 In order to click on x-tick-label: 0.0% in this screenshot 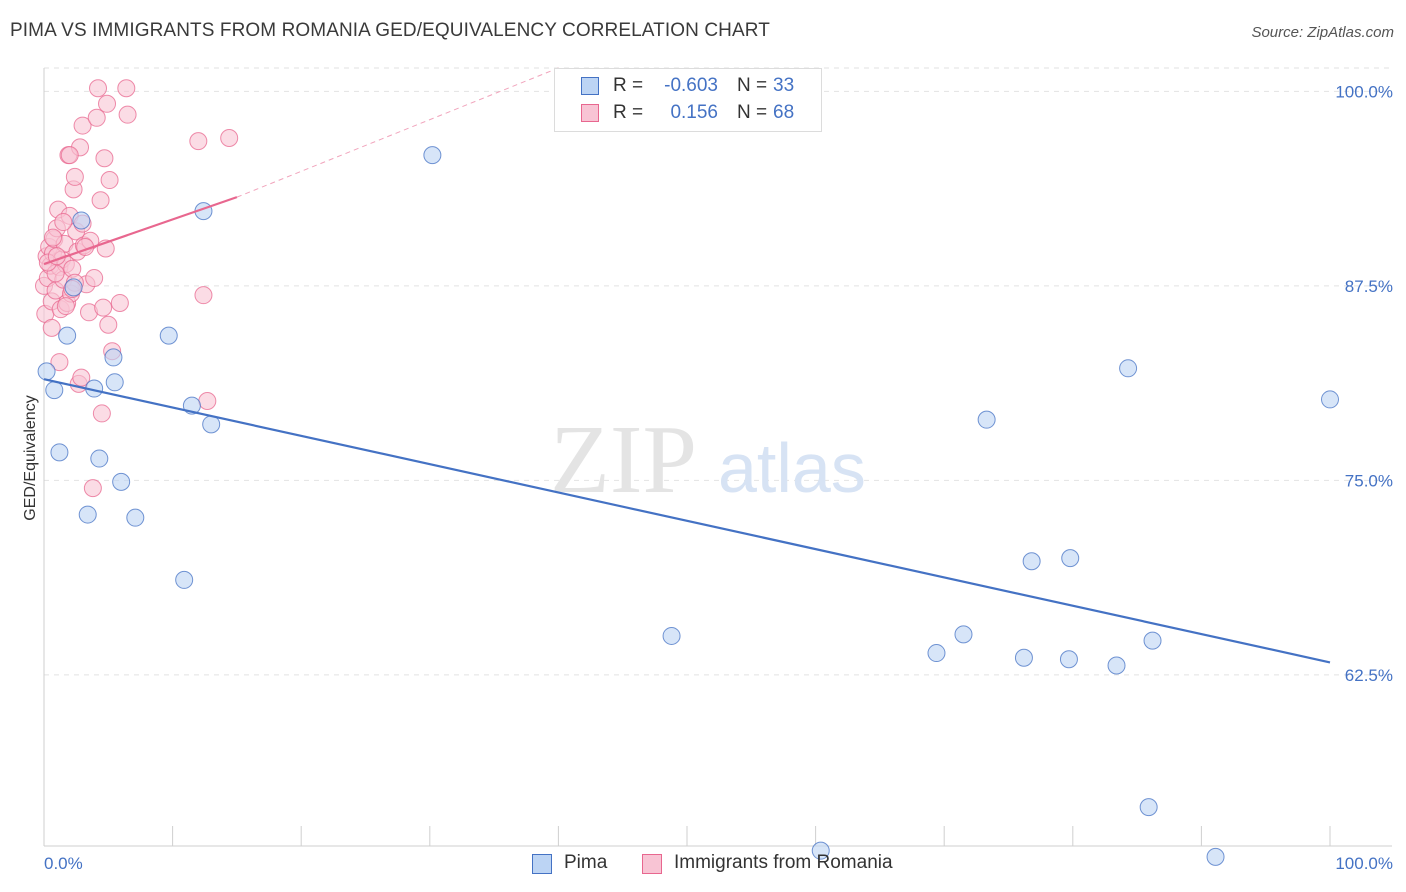, I will do `click(63, 863)`.